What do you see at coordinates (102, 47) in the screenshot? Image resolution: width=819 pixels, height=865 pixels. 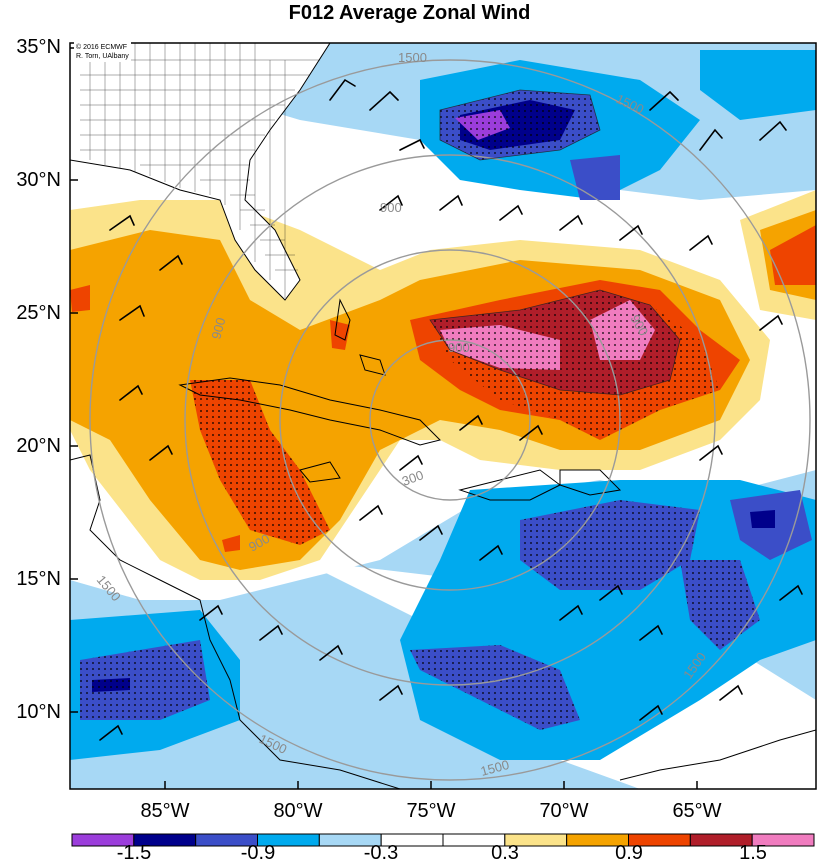 I see `credit-line: © 2016 ECMWF` at bounding box center [102, 47].